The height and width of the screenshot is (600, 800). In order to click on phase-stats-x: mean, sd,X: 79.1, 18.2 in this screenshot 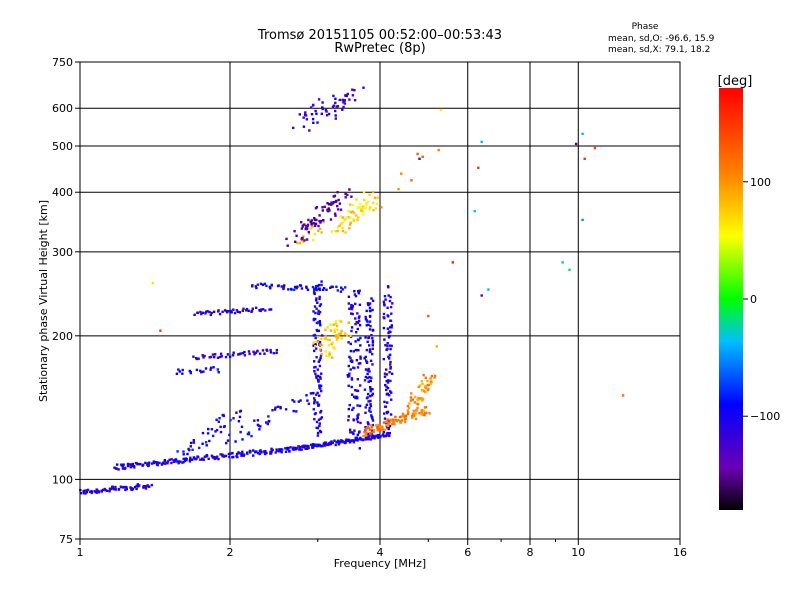, I will do `click(659, 50)`.